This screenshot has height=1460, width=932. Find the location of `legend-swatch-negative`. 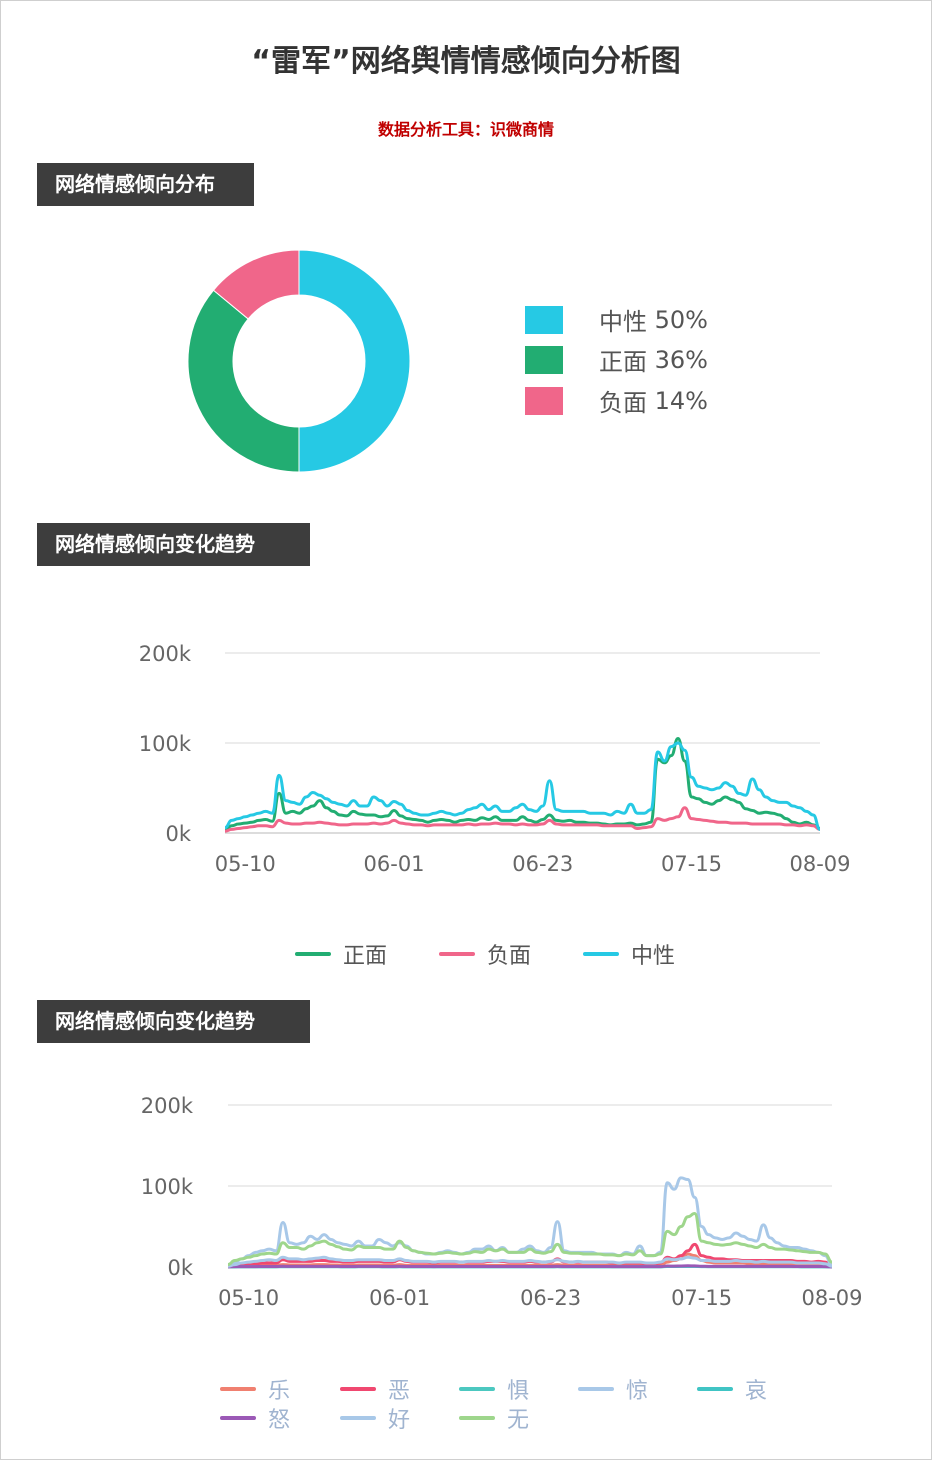

legend-swatch-negative is located at coordinates (544, 400).